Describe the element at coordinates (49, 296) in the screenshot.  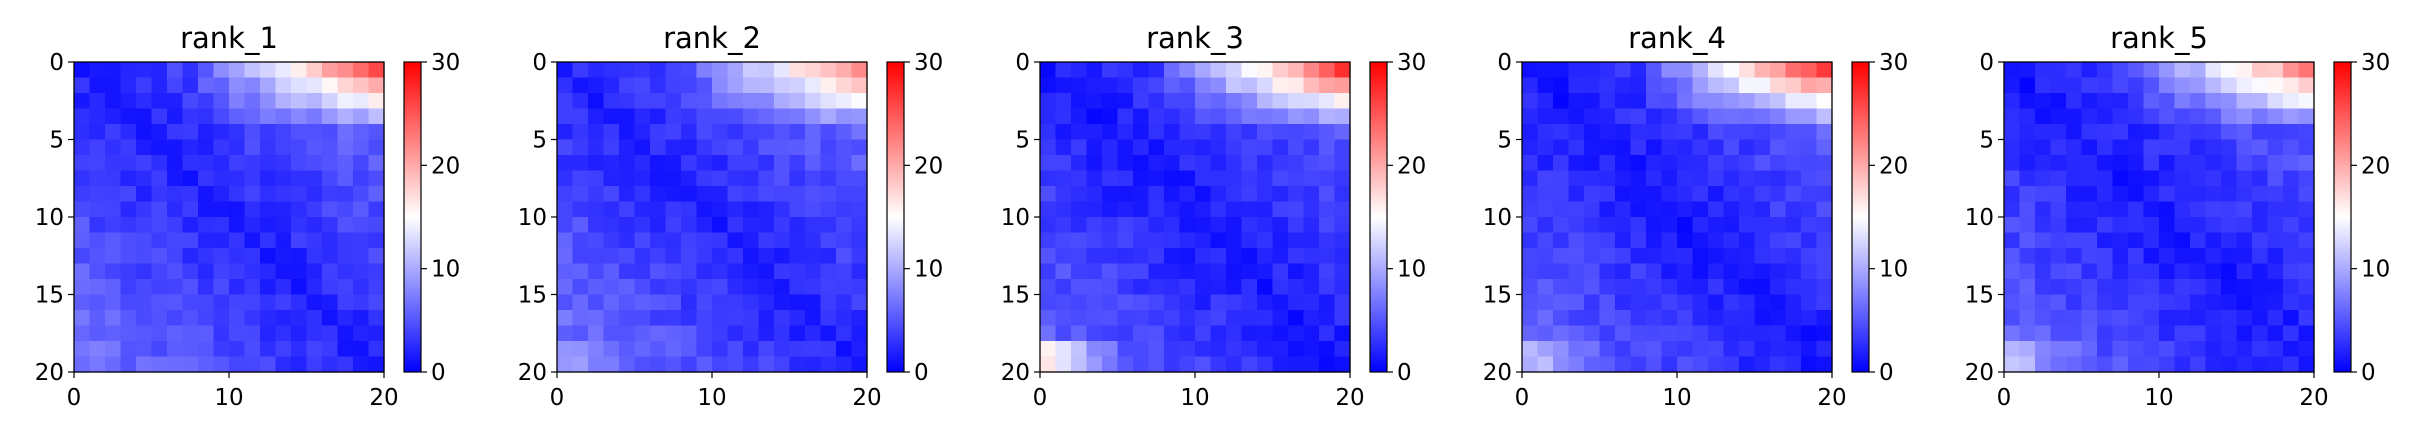
I see `y-tick-label: 15` at that location.